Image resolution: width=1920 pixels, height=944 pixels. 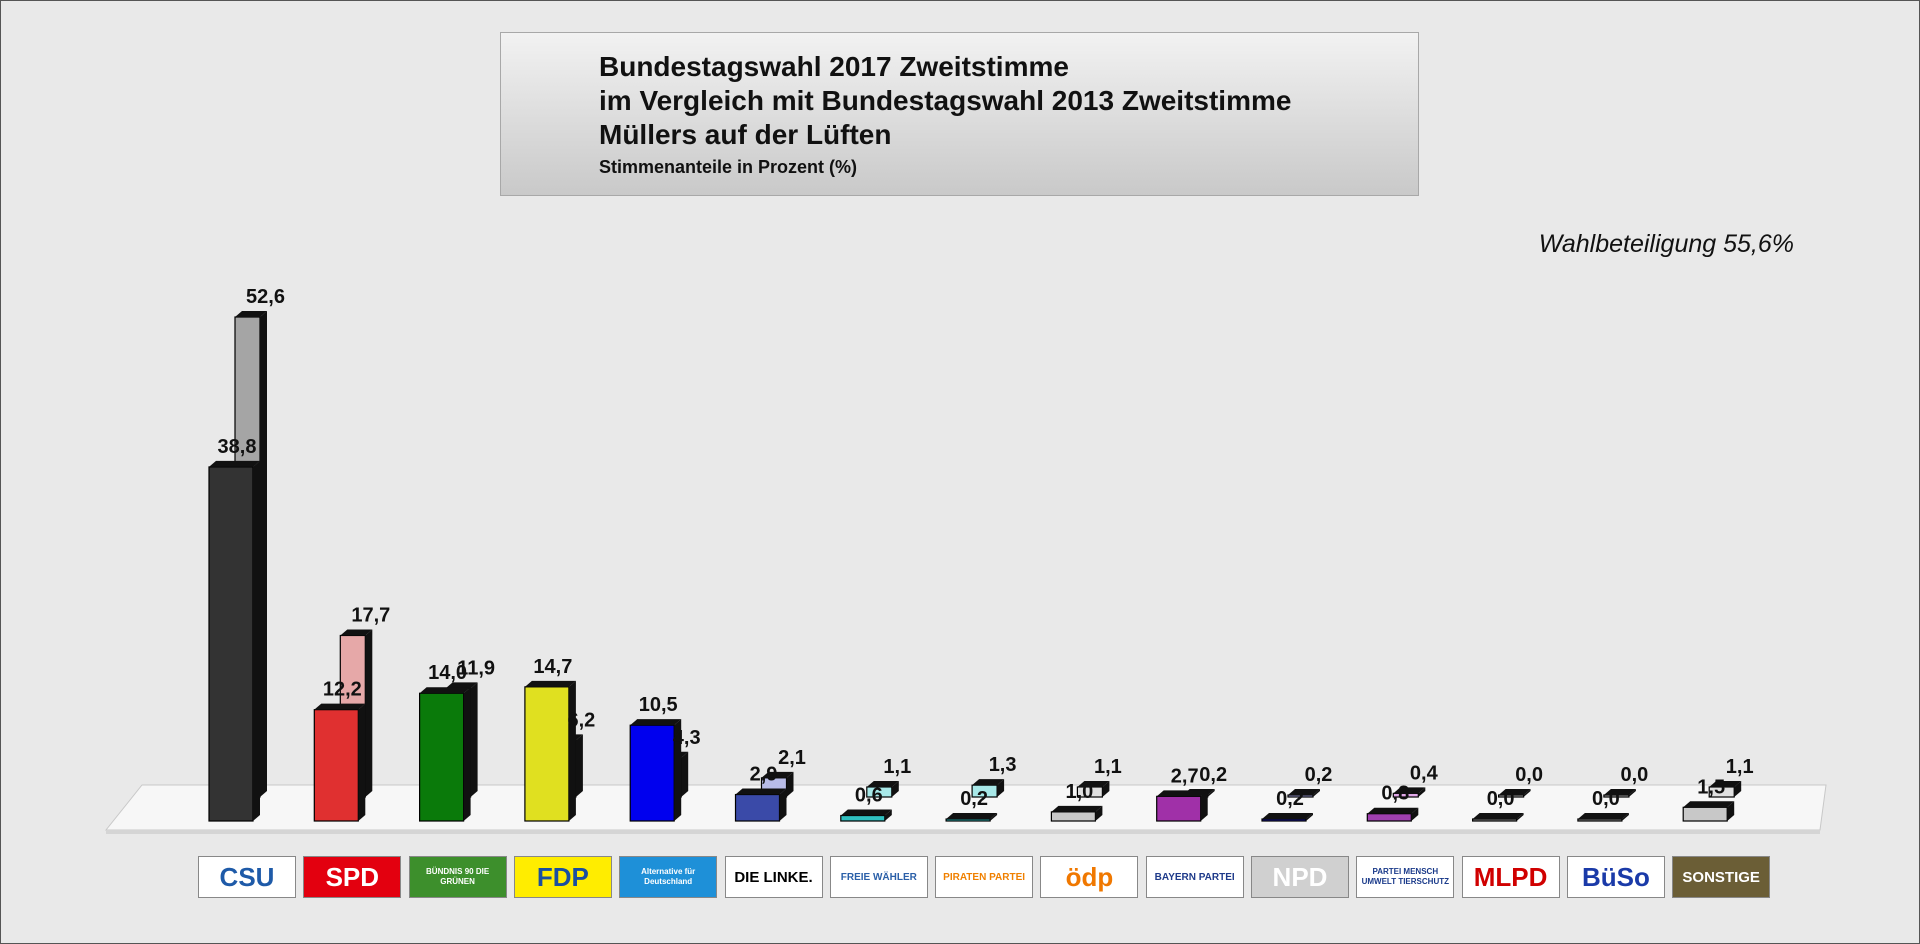 What do you see at coordinates (256, 640) in the screenshot?
I see `bar-2017-0-side` at bounding box center [256, 640].